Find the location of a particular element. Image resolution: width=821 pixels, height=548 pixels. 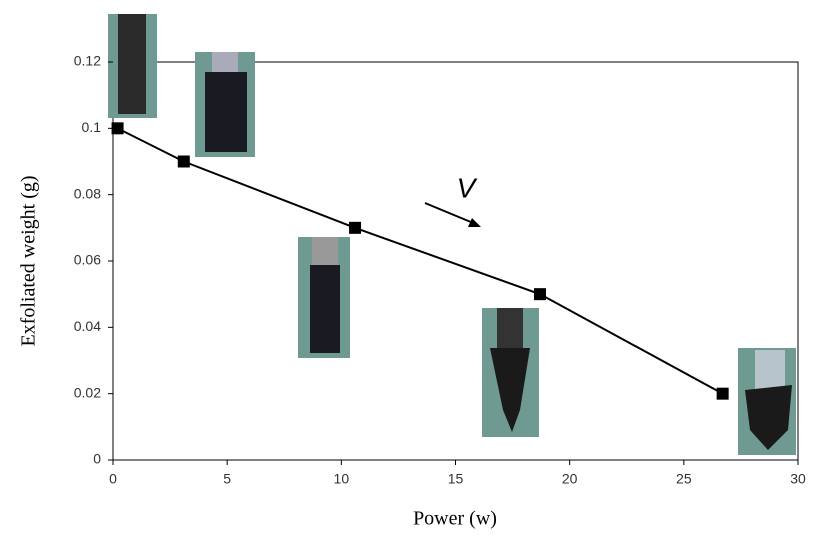

y-tick-label: 0.12 is located at coordinates (87, 61).